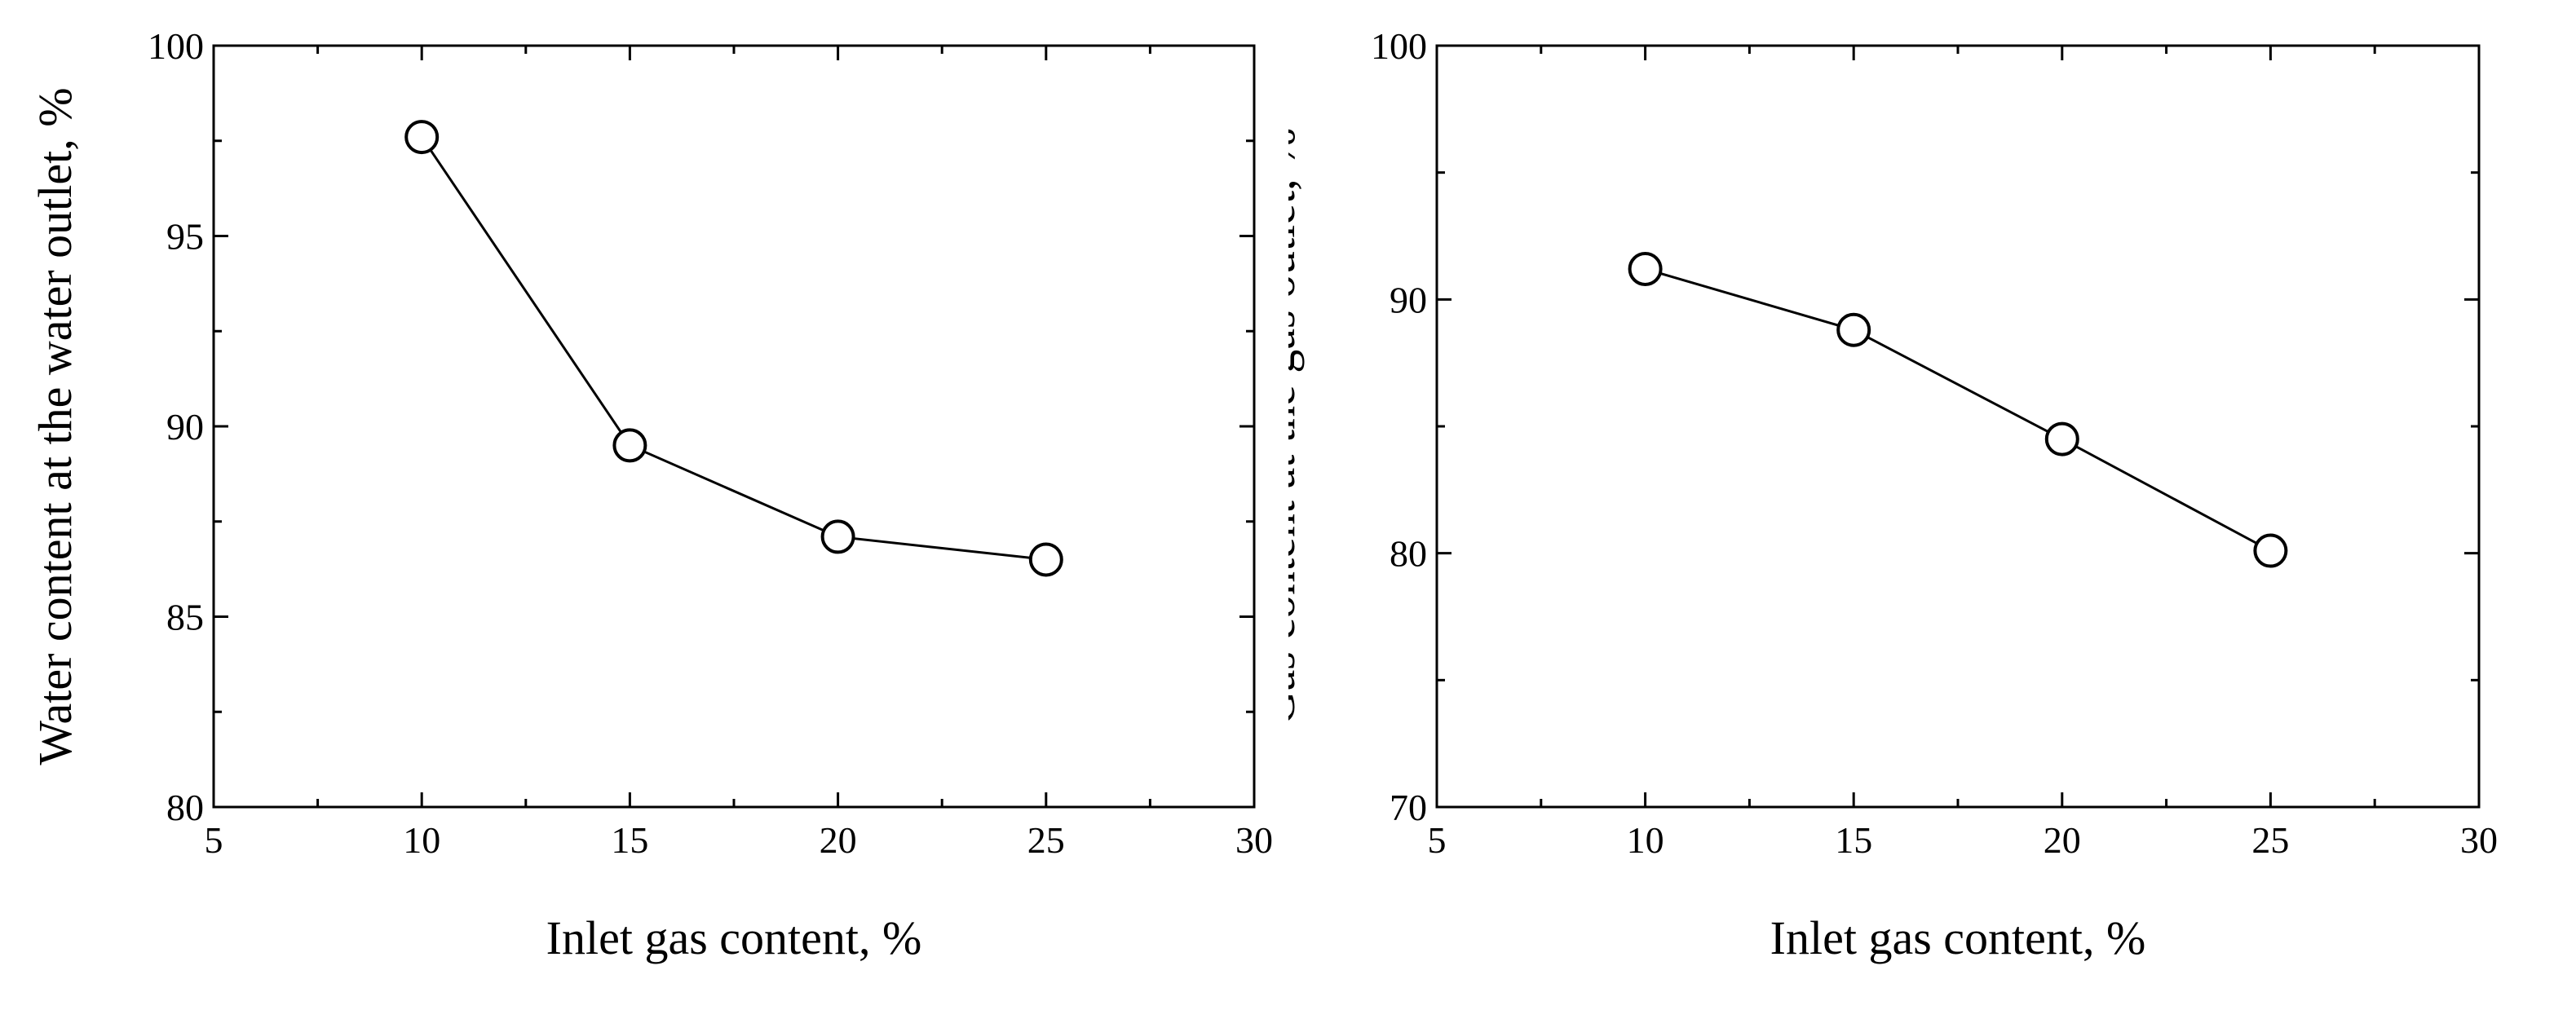  I want to click on y-tick-label: 95, so click(185, 237).